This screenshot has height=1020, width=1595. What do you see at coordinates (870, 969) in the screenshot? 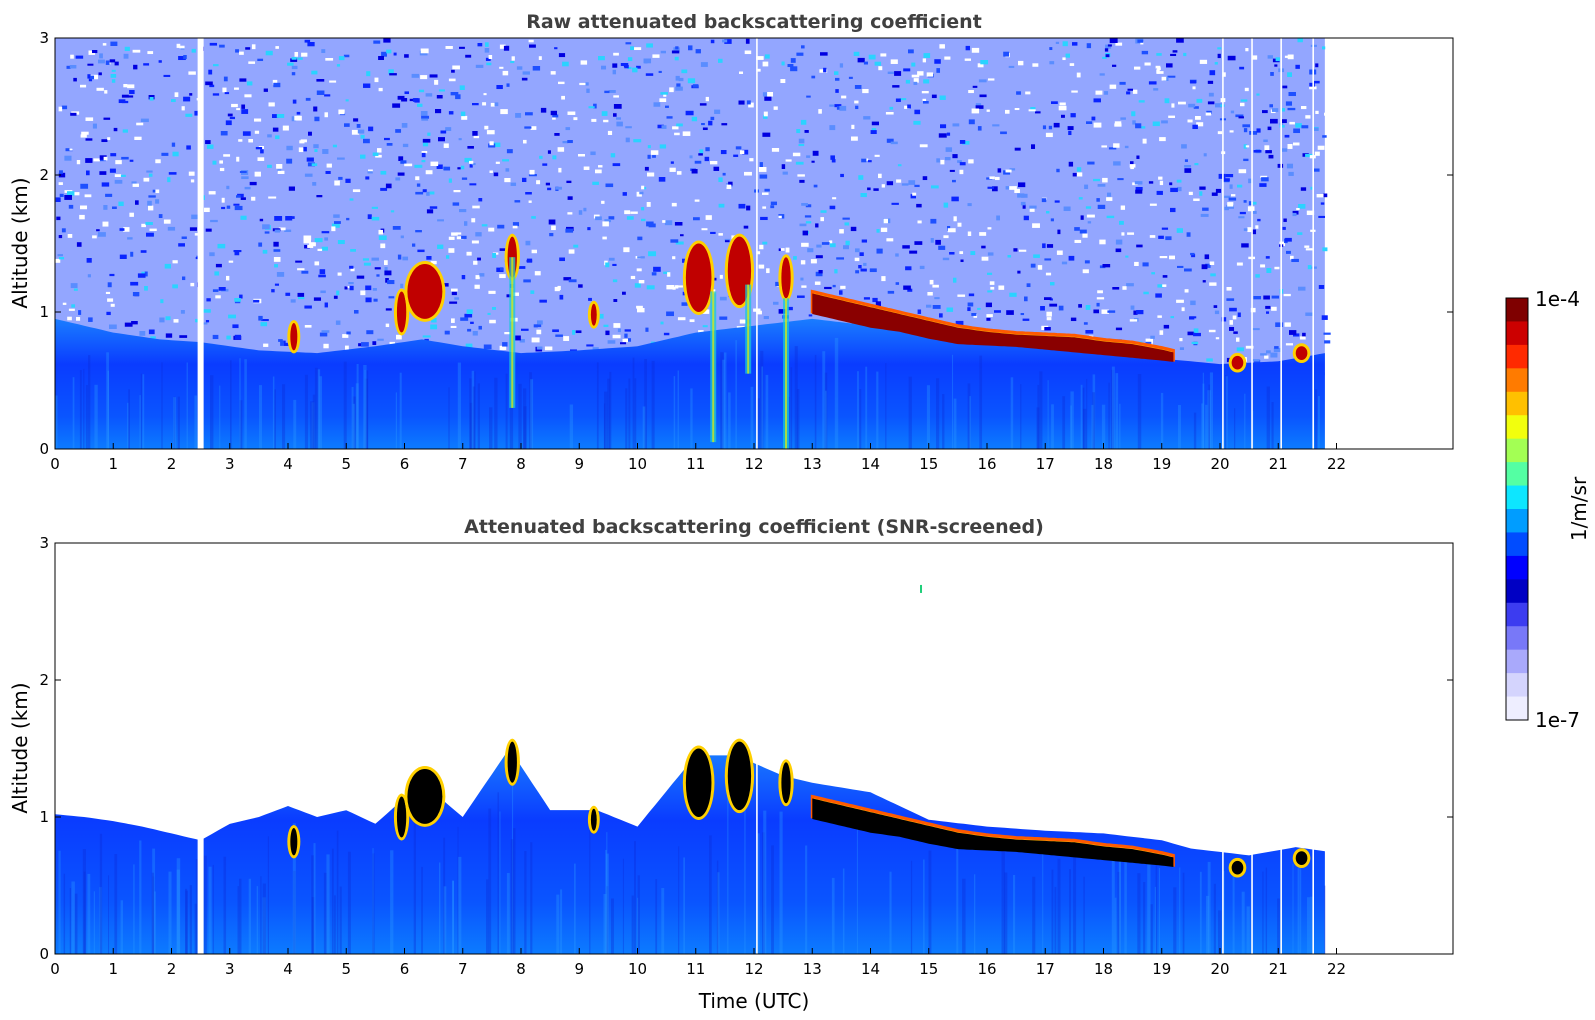
I see `x-tick-label: 14` at bounding box center [870, 969].